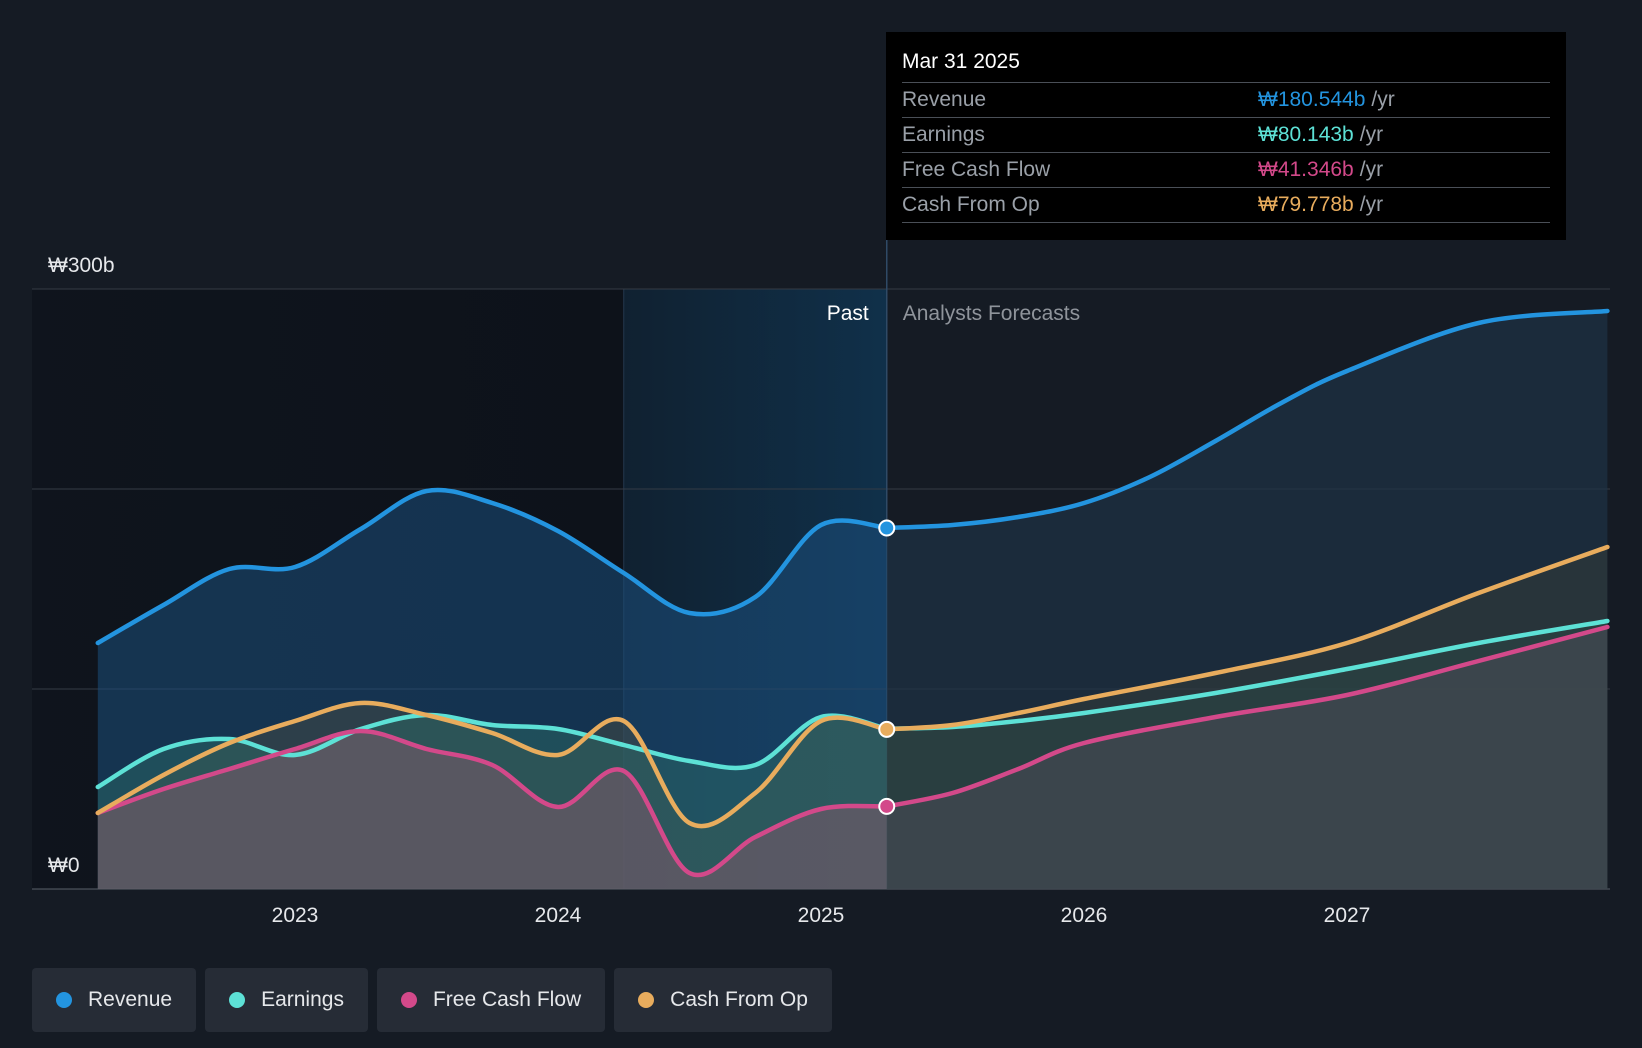 This screenshot has width=1642, height=1048. What do you see at coordinates (1306, 204) in the screenshot?
I see `tooltip-value: ₩79.778b` at bounding box center [1306, 204].